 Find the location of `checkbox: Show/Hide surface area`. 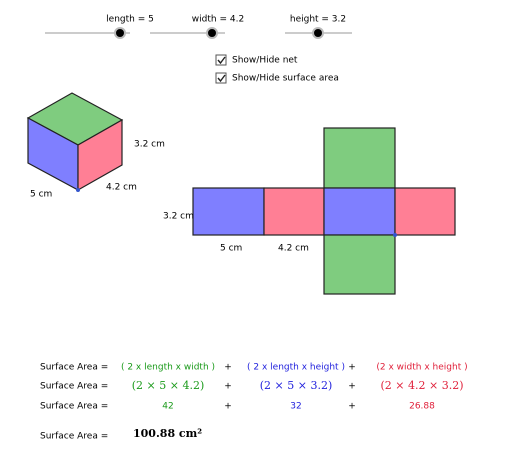

checkbox: Show/Hide surface area is located at coordinates (277, 78).